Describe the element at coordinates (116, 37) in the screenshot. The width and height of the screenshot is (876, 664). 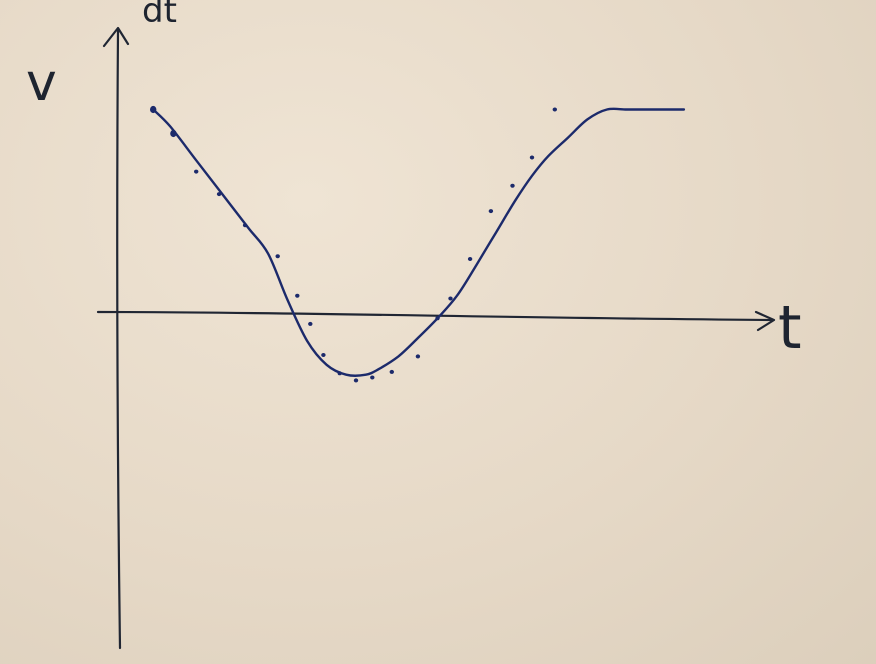
I see `y-axis-arrowhead` at that location.